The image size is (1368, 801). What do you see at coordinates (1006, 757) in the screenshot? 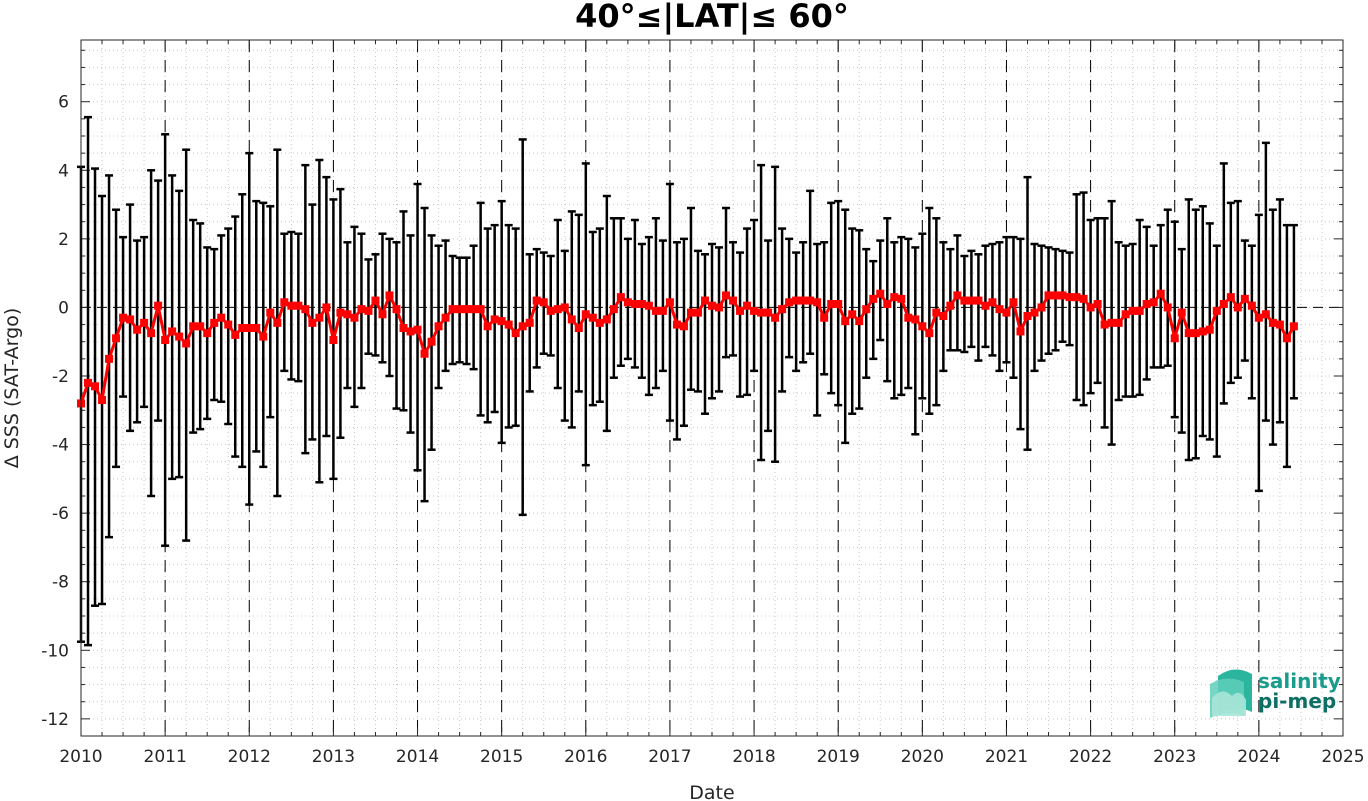
I see `x-tick-label: 2021` at bounding box center [1006, 757].